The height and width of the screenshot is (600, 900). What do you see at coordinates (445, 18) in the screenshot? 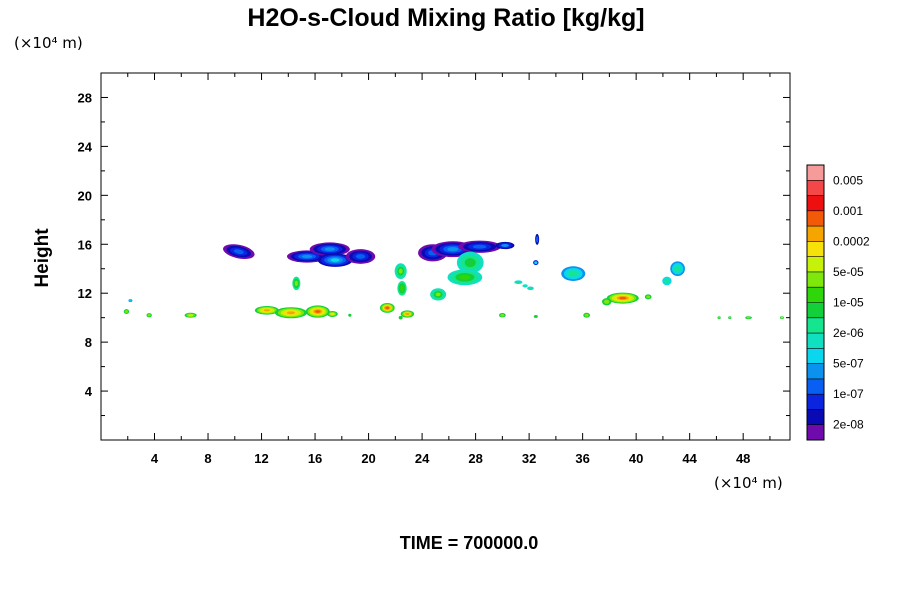
I see `chart-title: H2O-s-Cloud Mixing Ratio [kg/kg]` at bounding box center [445, 18].